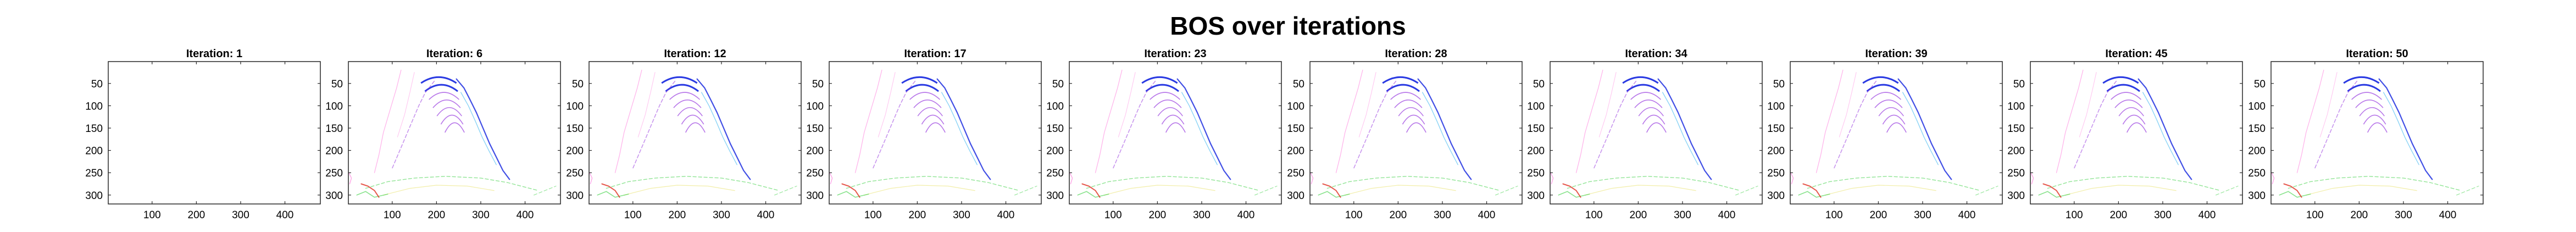 This screenshot has width=2576, height=232. I want to click on panel-title: Iteration: 45, so click(2137, 54).